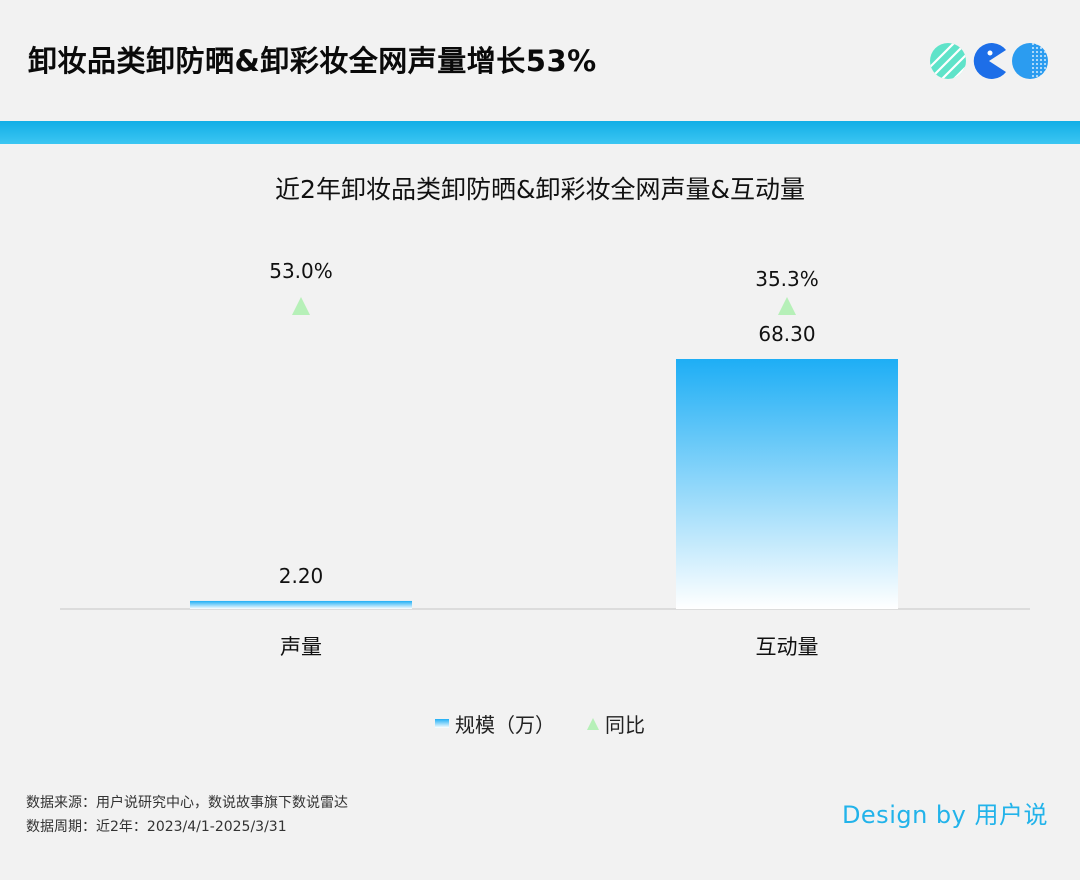 The image size is (1080, 880). What do you see at coordinates (787, 279) in the screenshot?
I see `yoy-label-1: 35.3%` at bounding box center [787, 279].